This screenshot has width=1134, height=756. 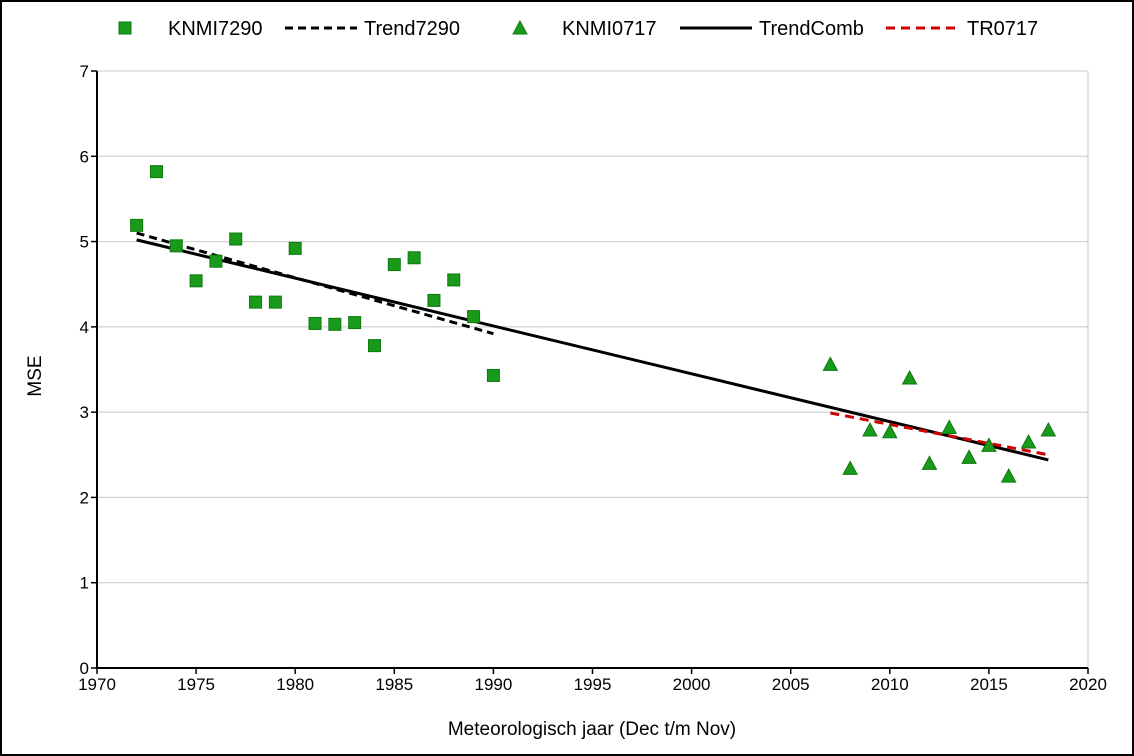 I want to click on x-tick-label: 1980, so click(x=295, y=684).